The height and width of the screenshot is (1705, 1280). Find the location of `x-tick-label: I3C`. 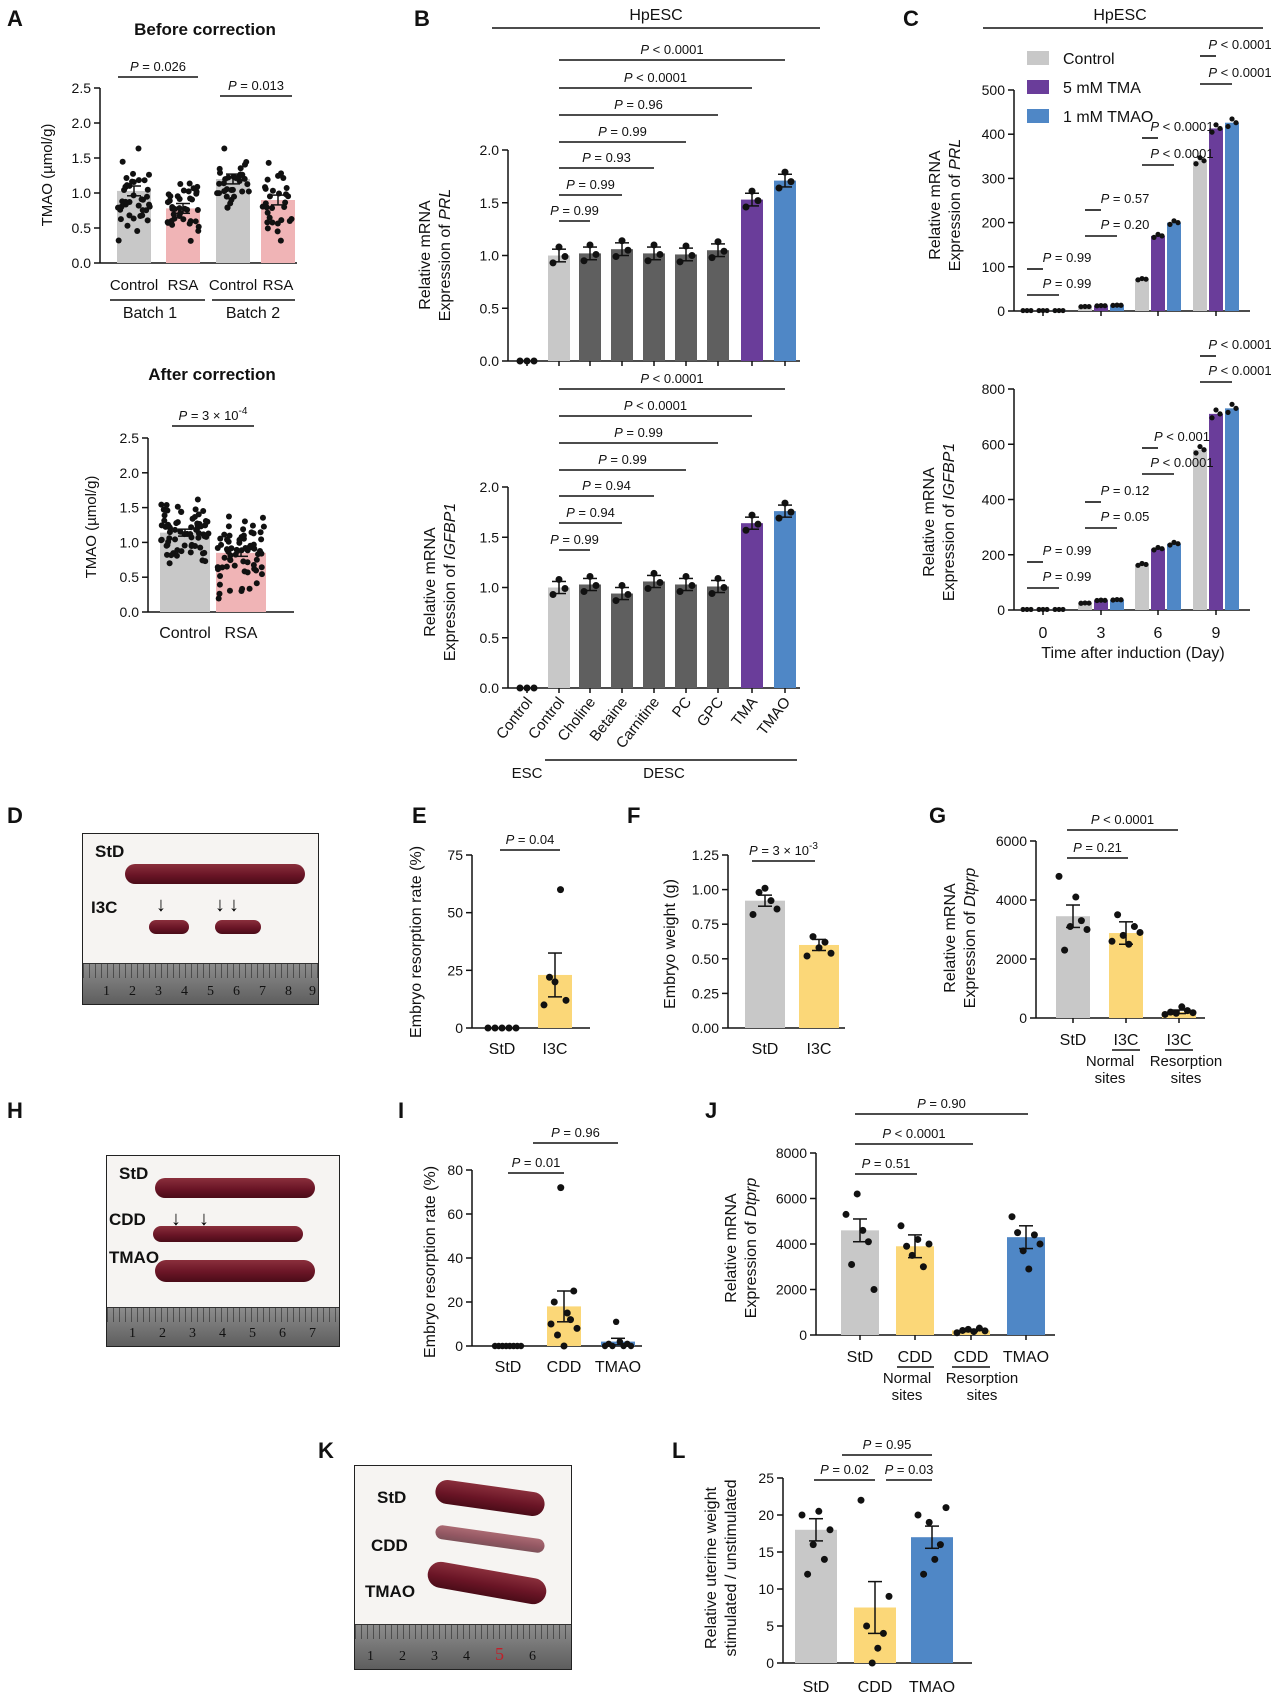

x-tick-label: I3C is located at coordinates (819, 1049).